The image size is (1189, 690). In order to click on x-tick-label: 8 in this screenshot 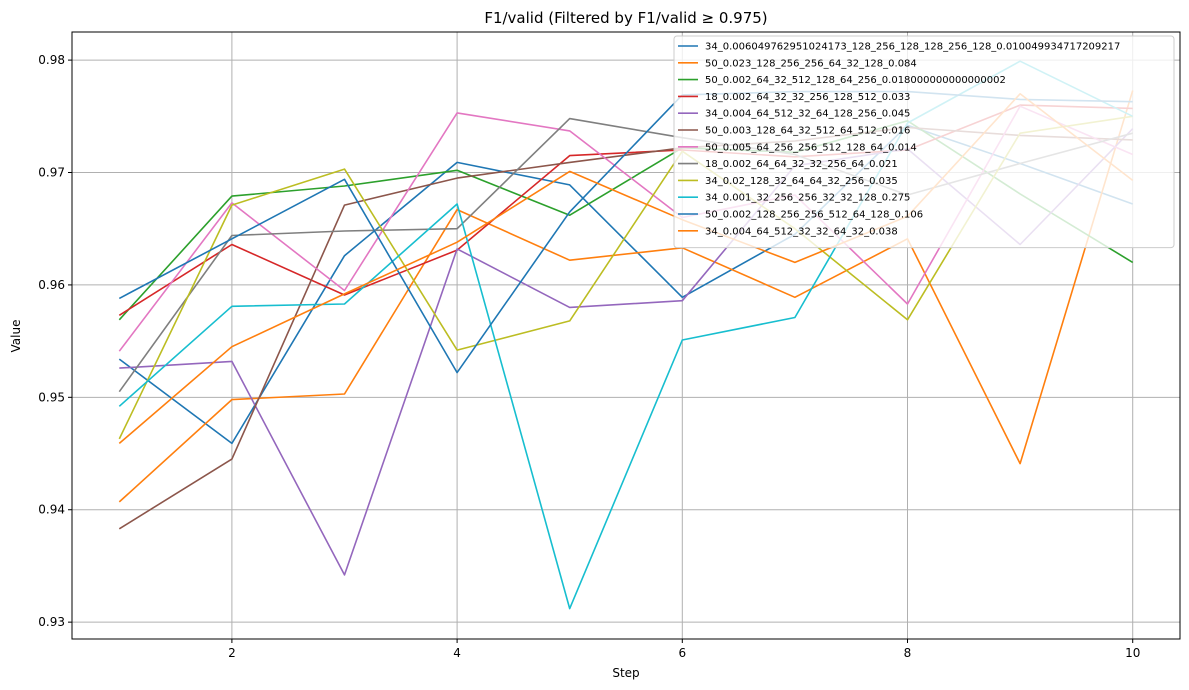, I will do `click(908, 653)`.